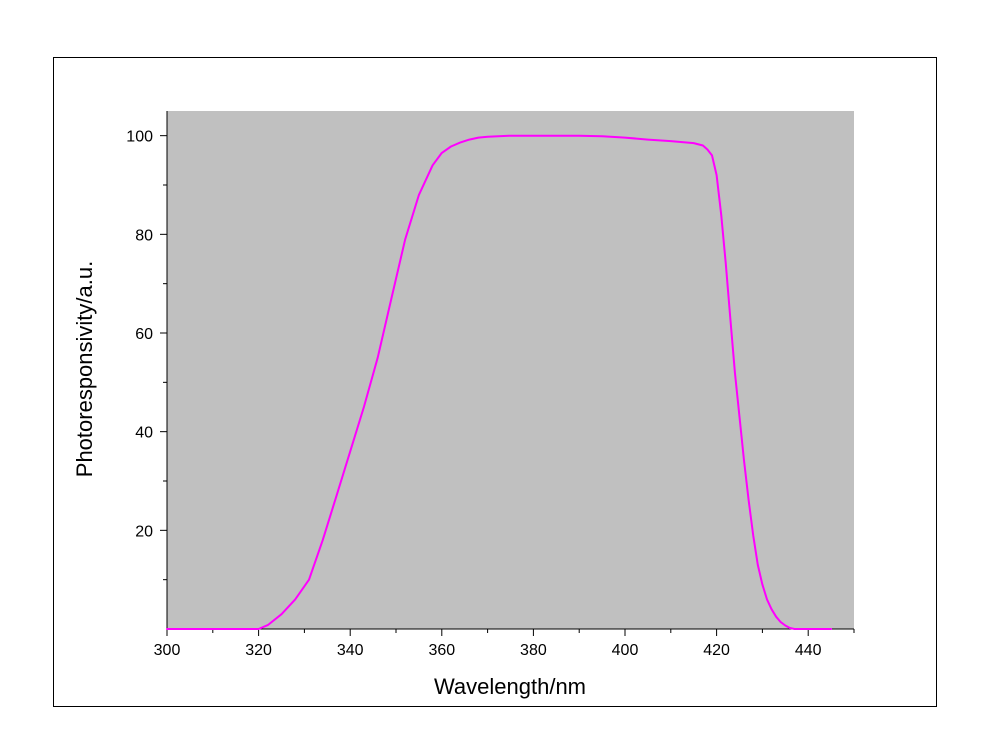 This screenshot has width=1000, height=748. Describe the element at coordinates (808, 650) in the screenshot. I see `x-tick-label: 440` at that location.